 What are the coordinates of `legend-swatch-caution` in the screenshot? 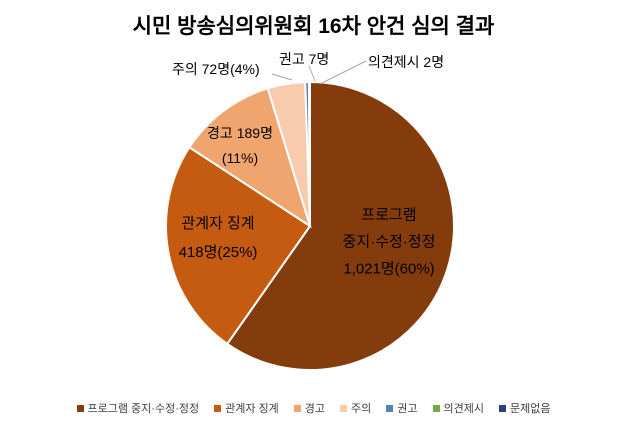 It's located at (344, 408).